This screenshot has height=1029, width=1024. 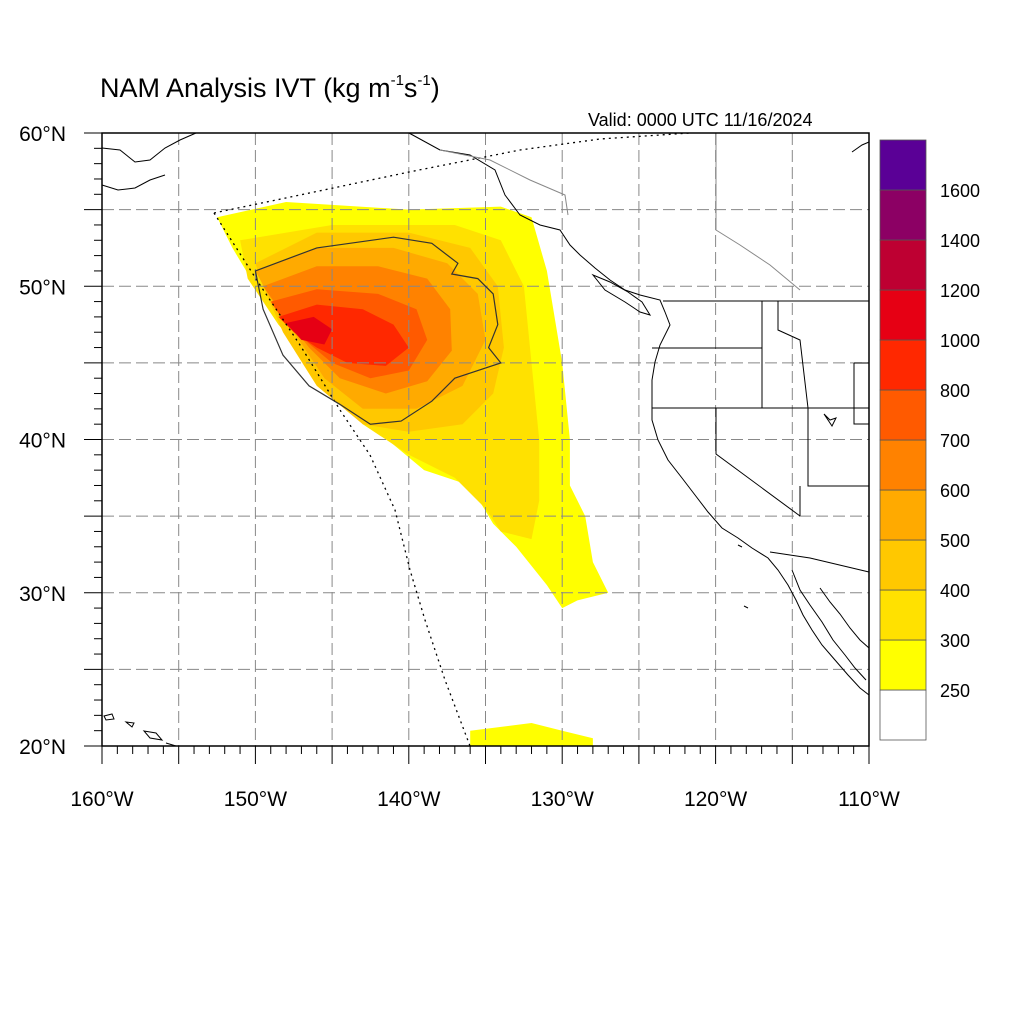 What do you see at coordinates (787, 511) in the screenshot?
I see `small-islands` at bounding box center [787, 511].